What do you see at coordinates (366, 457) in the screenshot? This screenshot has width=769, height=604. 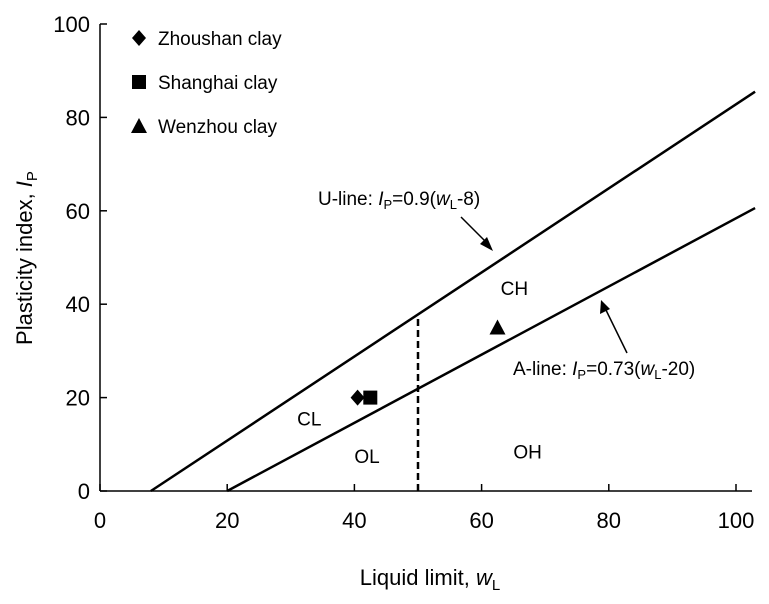 I see `zone-label-ol: OL` at bounding box center [366, 457].